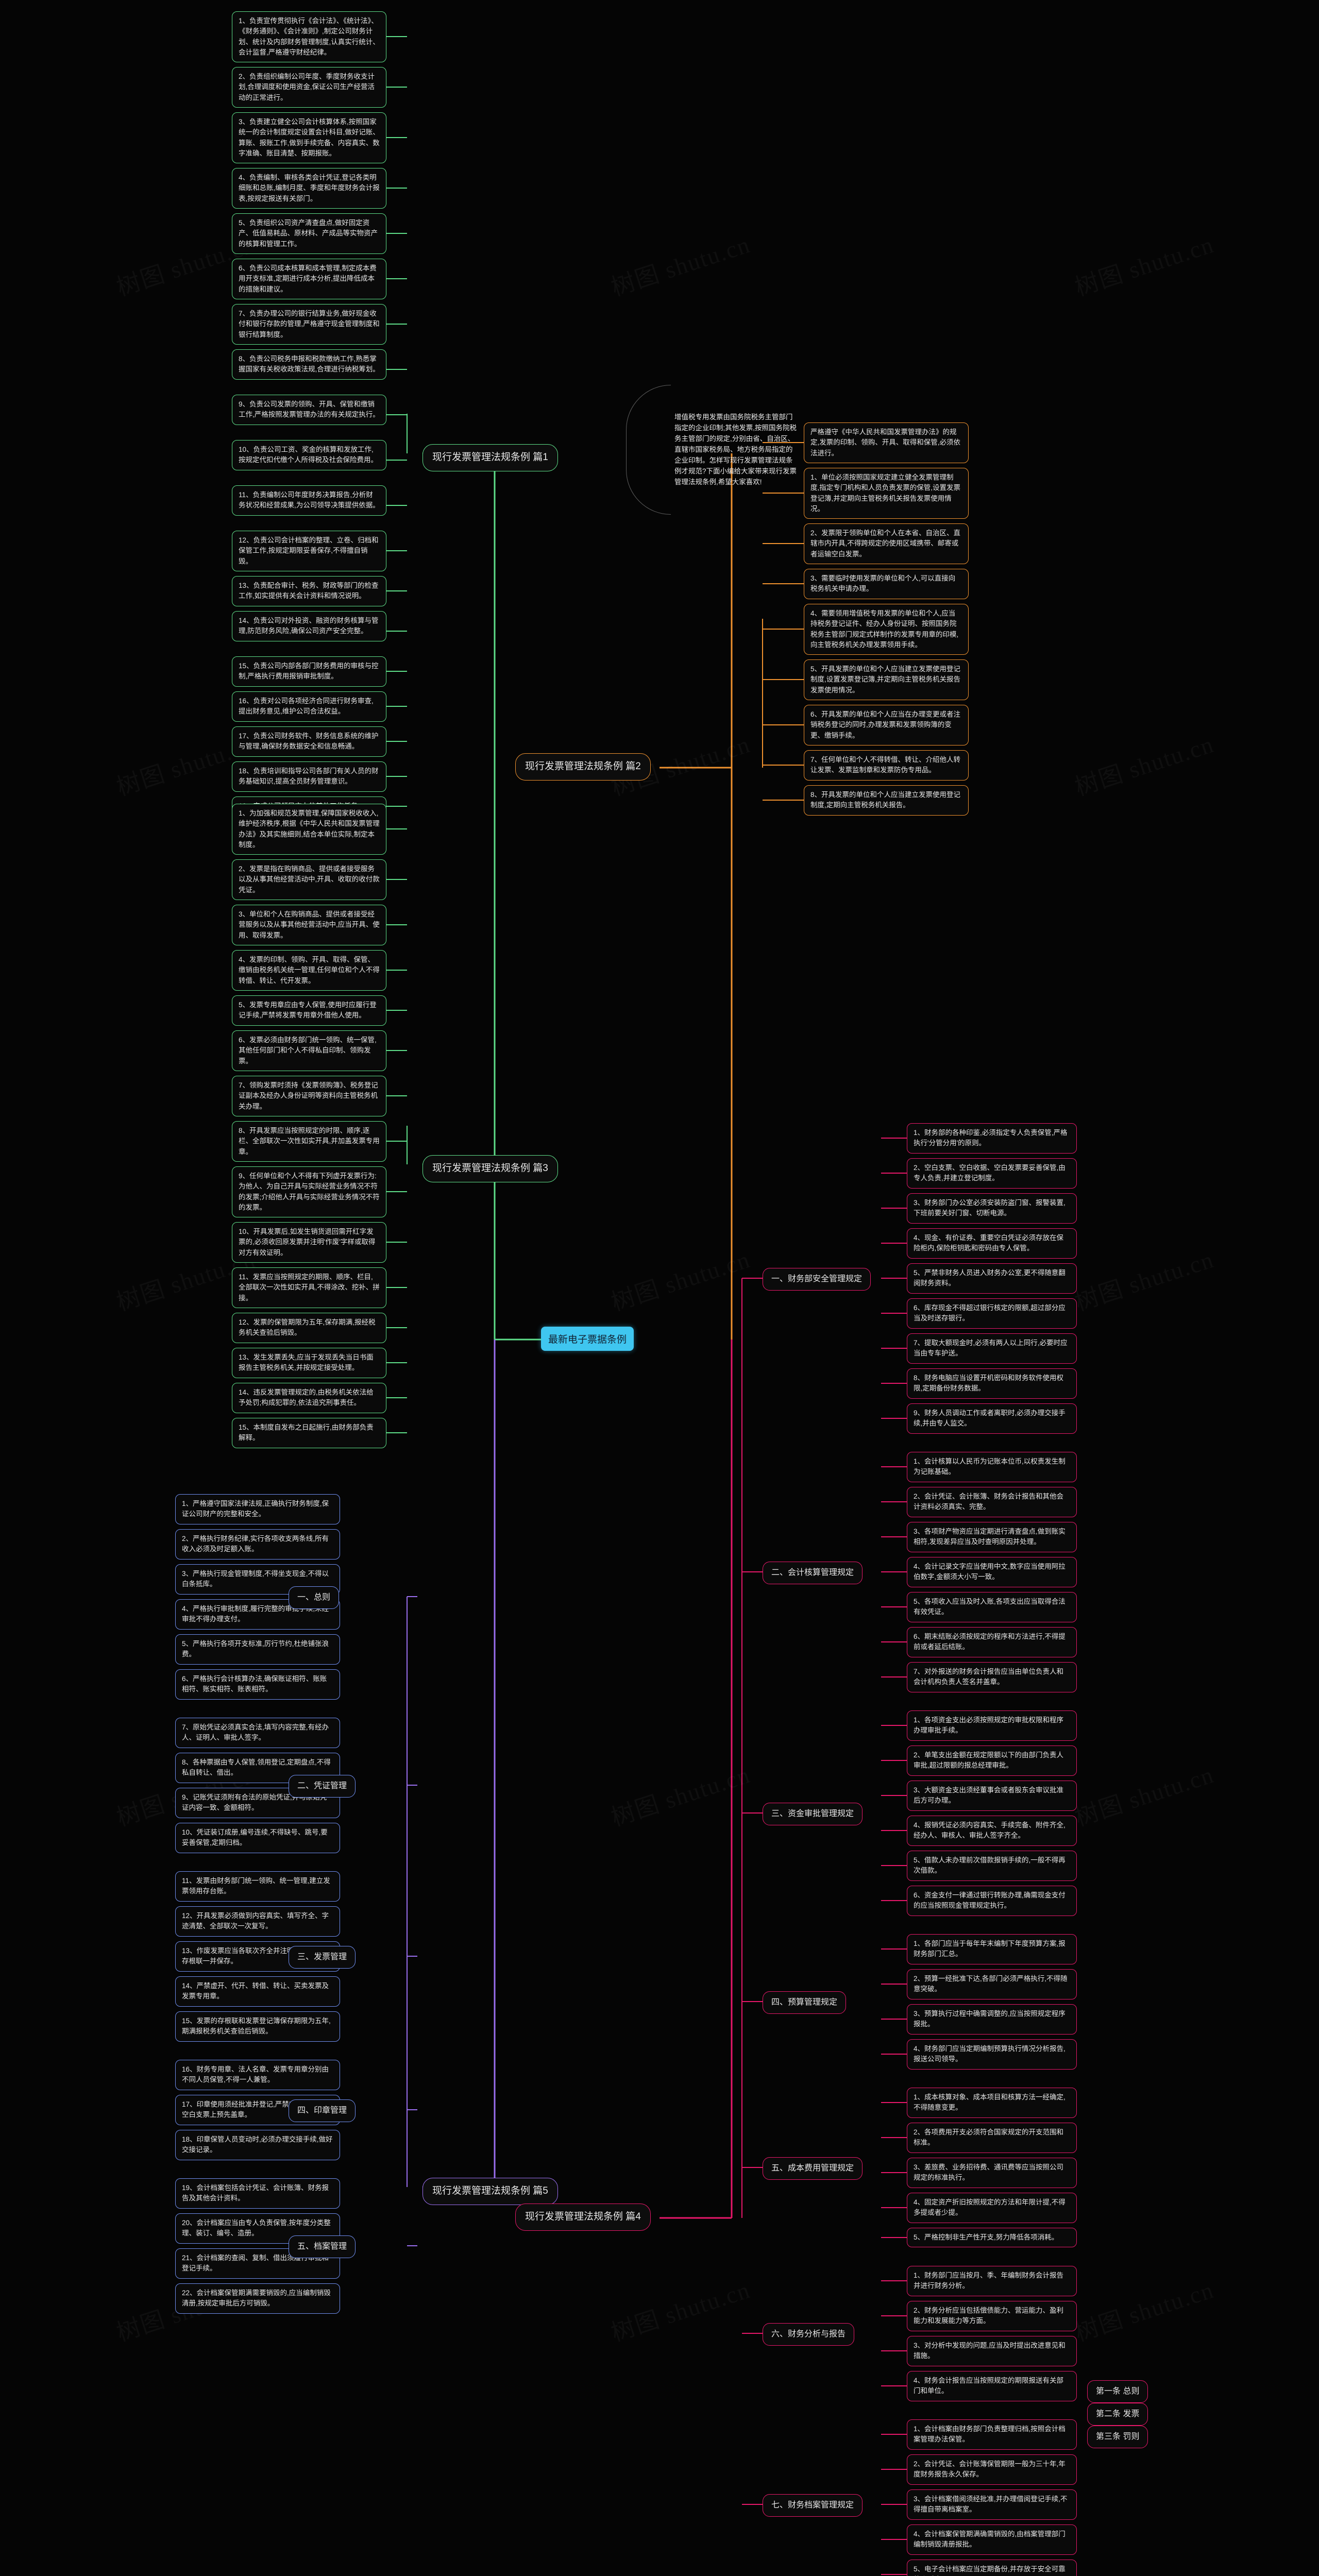 The width and height of the screenshot is (1319, 2576). I want to click on topic-node: 四、印章管理, so click(322, 2110).